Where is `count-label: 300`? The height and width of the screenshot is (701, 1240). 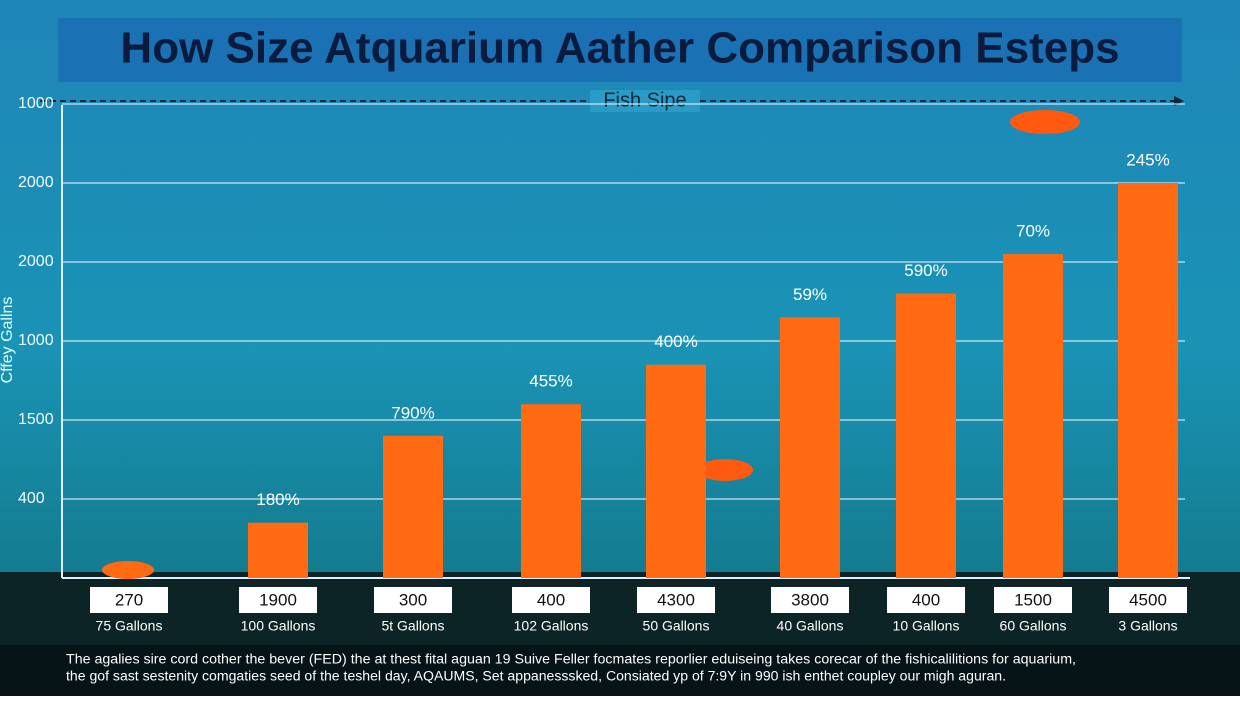
count-label: 300 is located at coordinates (413, 599).